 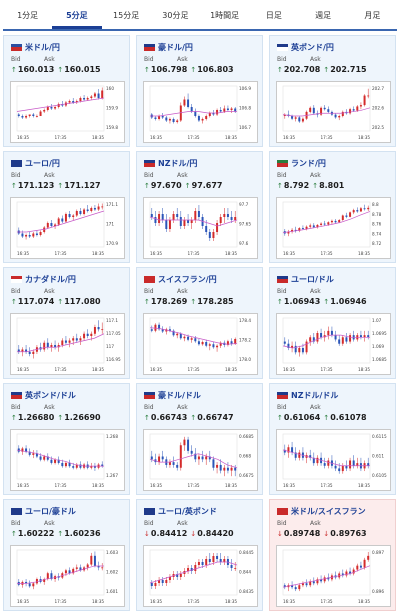 What do you see at coordinates (379, 475) in the screenshot?
I see `y-tick-label: 0.6105` at bounding box center [379, 475].